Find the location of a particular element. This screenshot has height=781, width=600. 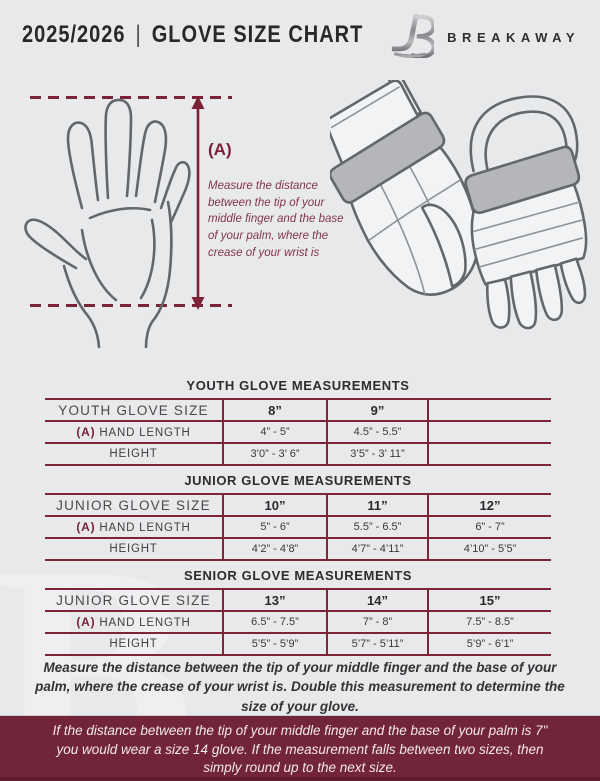

height-cell: 5’9” - 6’1” is located at coordinates (489, 644).